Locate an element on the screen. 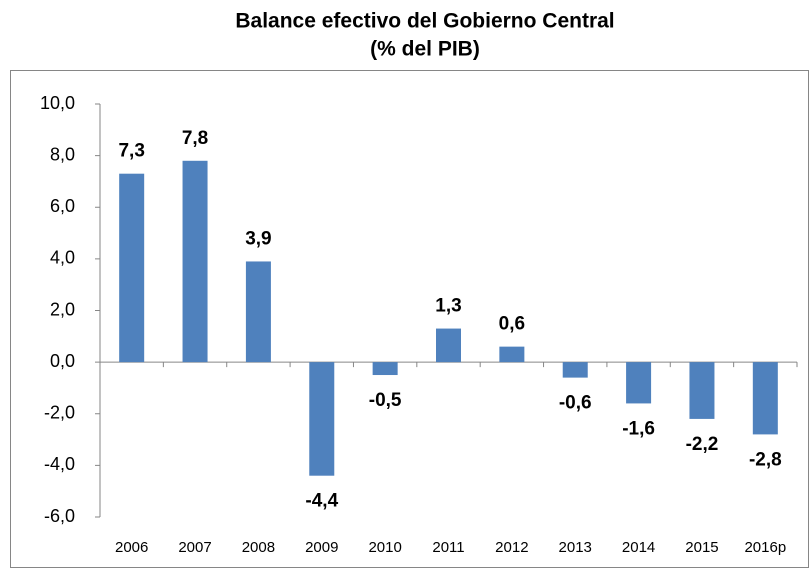 This screenshot has height=571, width=812. x-tick-label: 2015 is located at coordinates (701, 547).